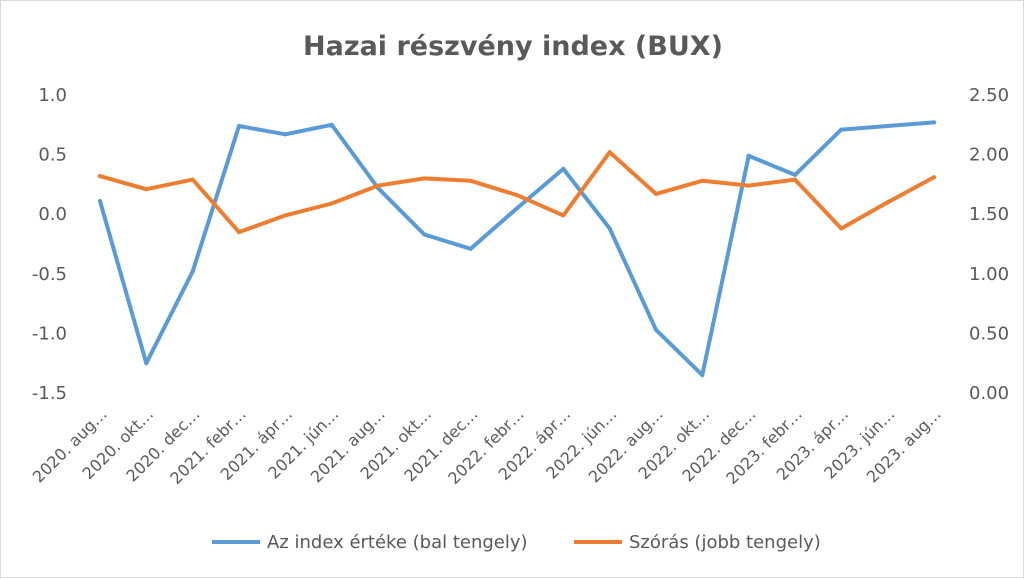 The width and height of the screenshot is (1024, 579). I want to click on legend-label-szoras: Szórás (jobb tengely), so click(725, 542).